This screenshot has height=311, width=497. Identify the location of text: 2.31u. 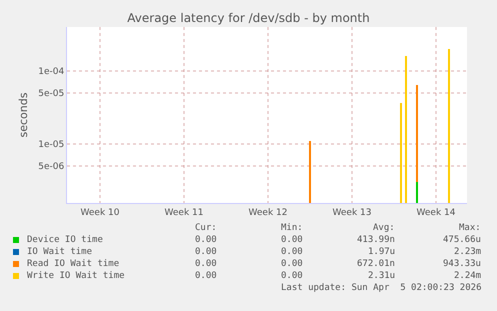
(382, 276).